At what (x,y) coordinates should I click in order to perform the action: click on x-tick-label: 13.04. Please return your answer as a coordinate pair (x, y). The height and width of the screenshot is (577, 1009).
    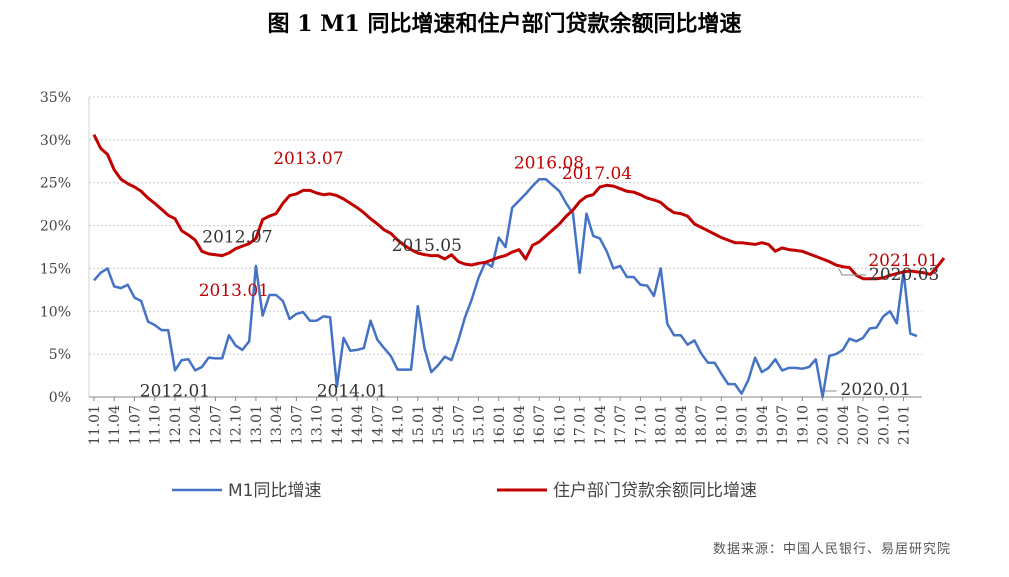
    Looking at the image, I should click on (277, 425).